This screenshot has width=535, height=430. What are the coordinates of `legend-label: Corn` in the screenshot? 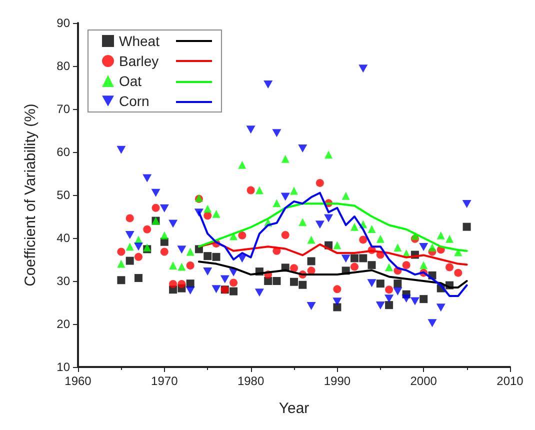 It's located at (134, 101).